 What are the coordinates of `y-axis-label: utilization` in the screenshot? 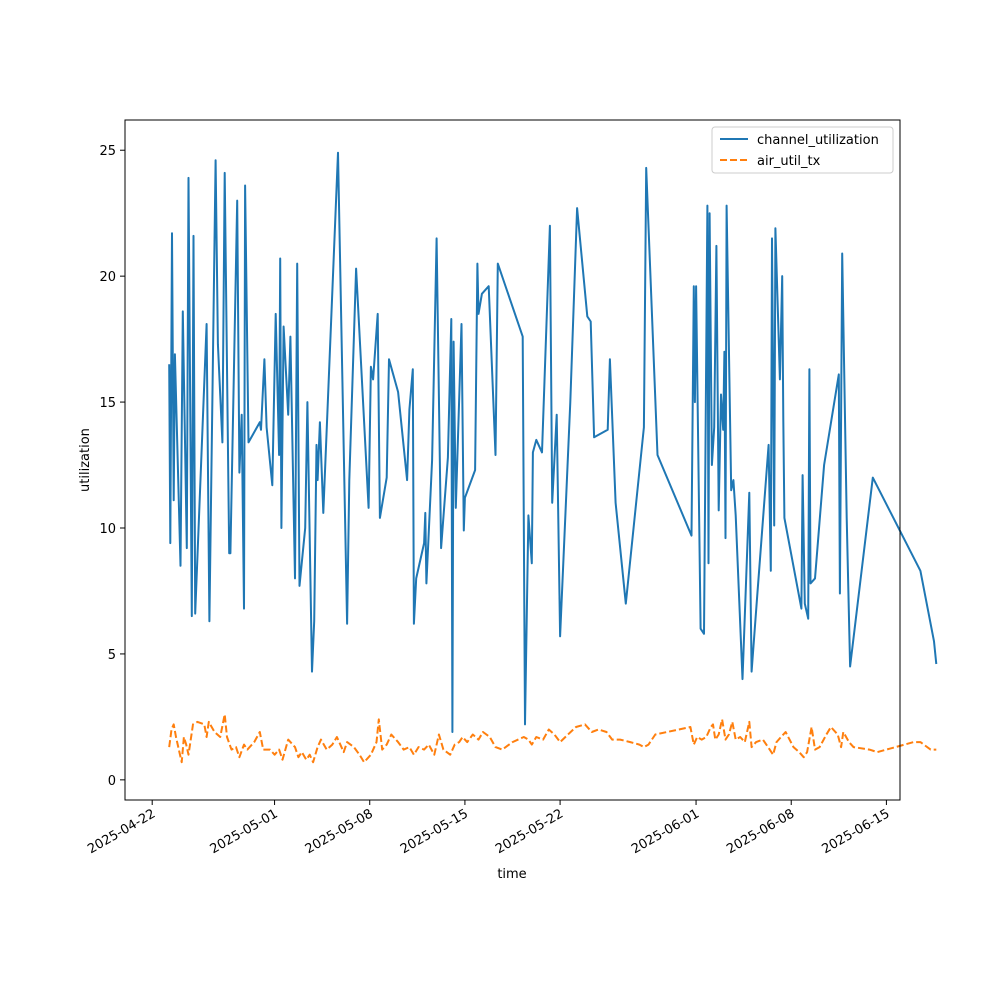 It's located at (85, 460).